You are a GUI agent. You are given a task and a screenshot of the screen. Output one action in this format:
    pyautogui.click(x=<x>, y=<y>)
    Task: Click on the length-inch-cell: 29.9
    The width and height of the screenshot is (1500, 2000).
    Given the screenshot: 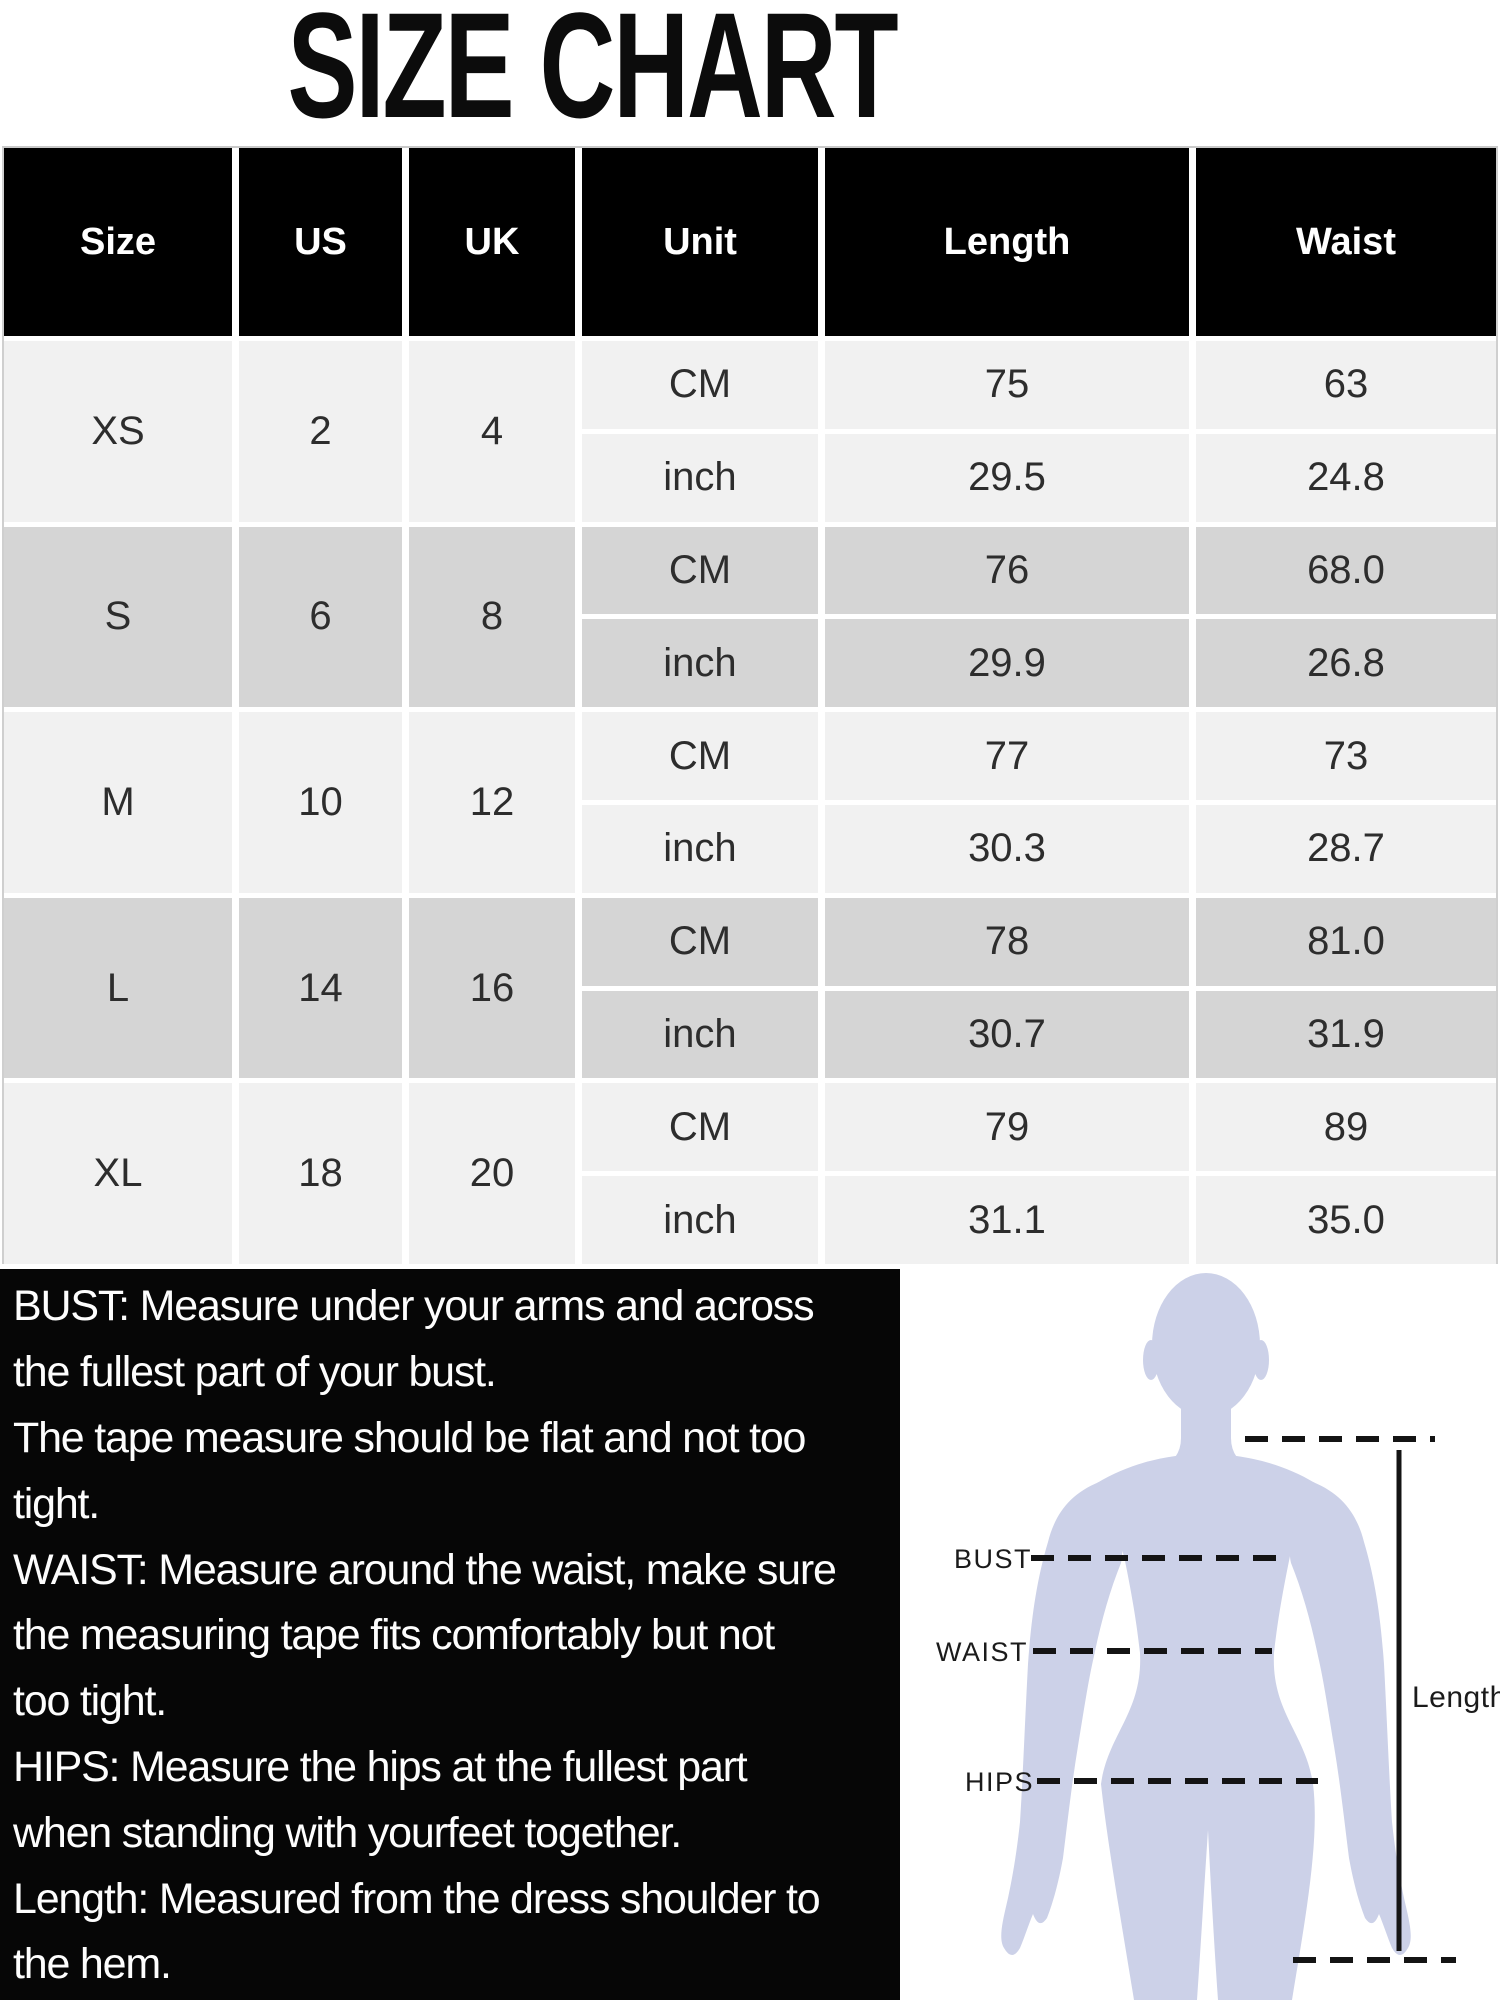 What is the action you would take?
    pyautogui.click(x=1007, y=663)
    